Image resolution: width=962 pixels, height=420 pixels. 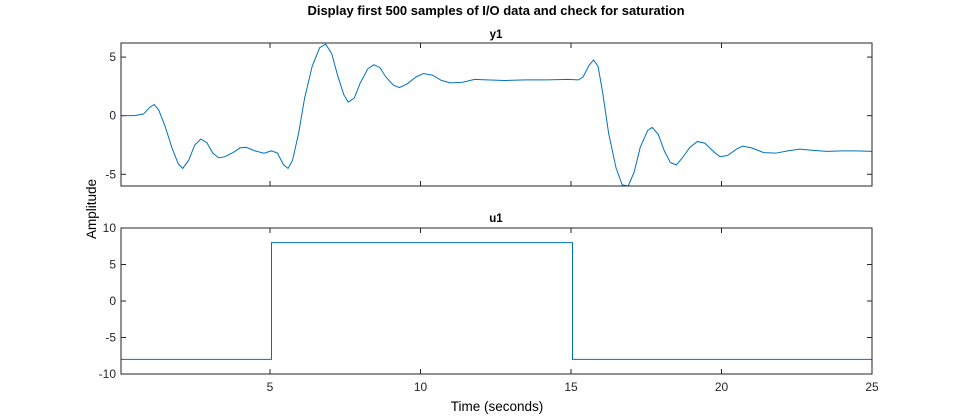 I want to click on y-axis-label: Amplitude, so click(x=91, y=209).